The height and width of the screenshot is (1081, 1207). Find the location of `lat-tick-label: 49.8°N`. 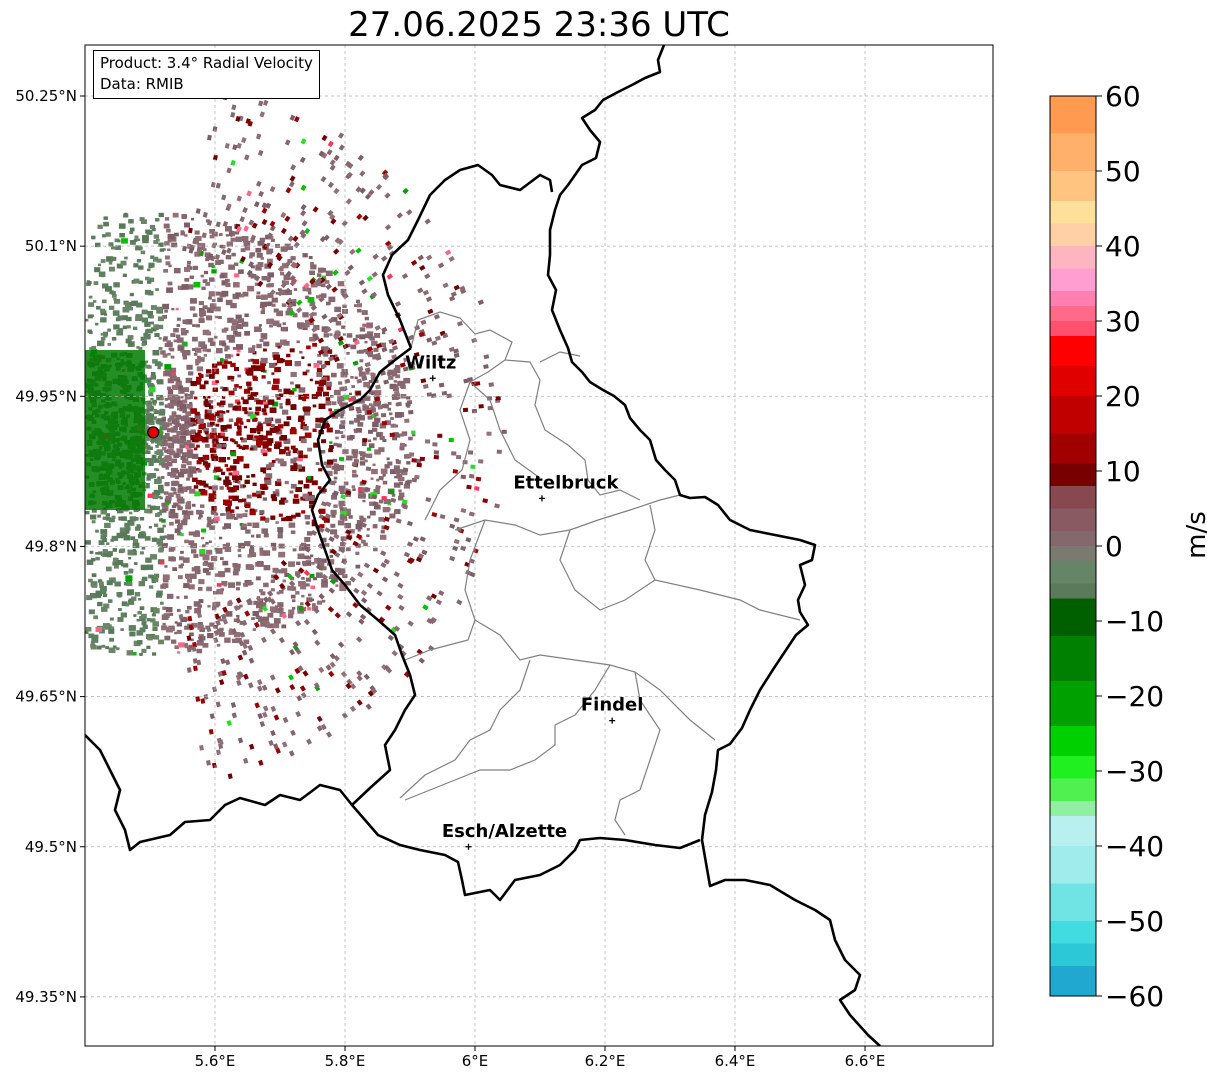

lat-tick-label: 49.8°N is located at coordinates (51, 546).